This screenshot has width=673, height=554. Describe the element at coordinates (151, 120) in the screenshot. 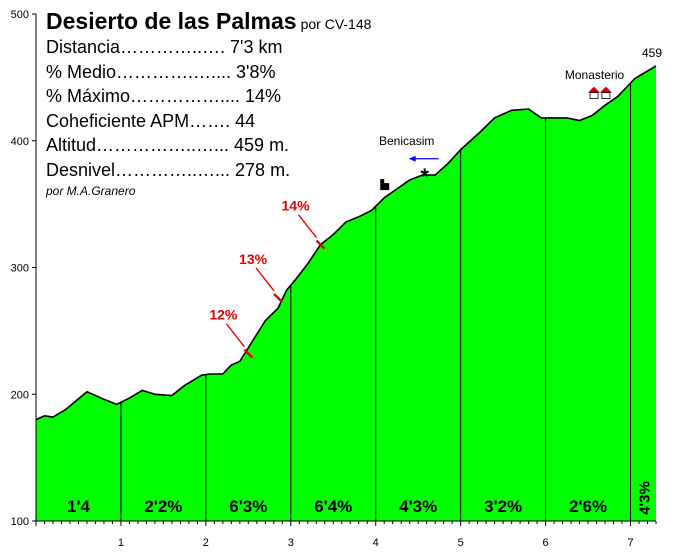

I see `stat-apm-coefficient: Coheficiente APM……. 44` at that location.